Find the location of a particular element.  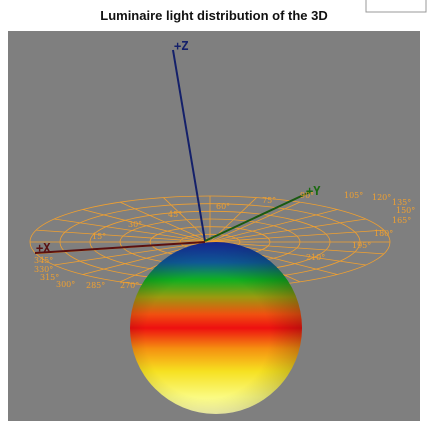

x-axis is located at coordinates (120, 247).